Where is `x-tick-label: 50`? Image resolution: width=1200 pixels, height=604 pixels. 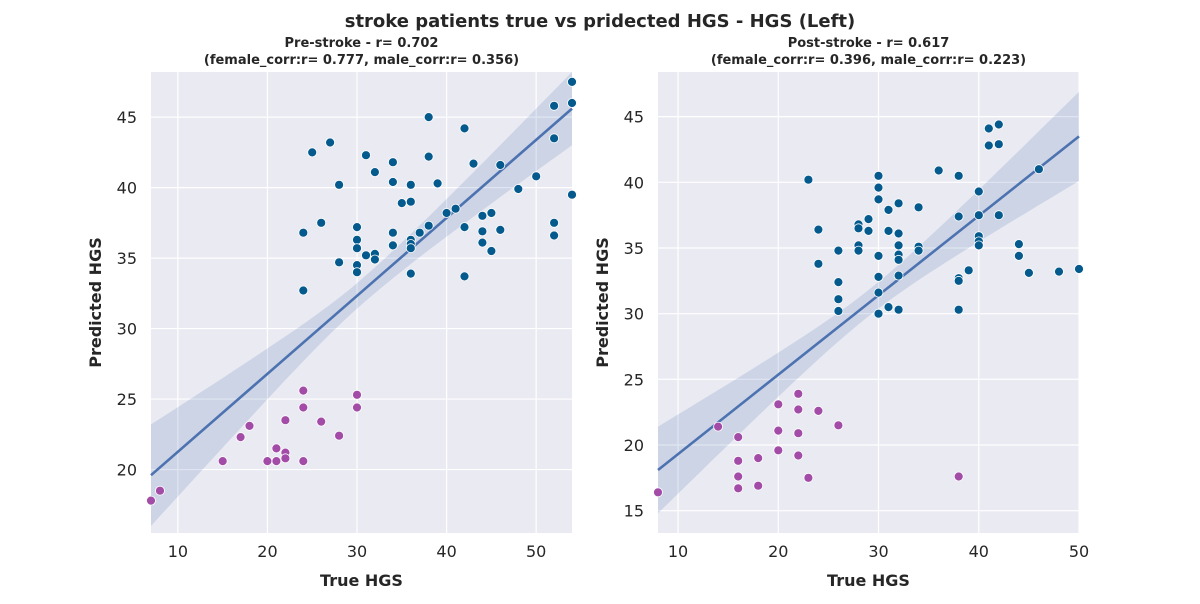
x-tick-label: 50 is located at coordinates (1079, 551).